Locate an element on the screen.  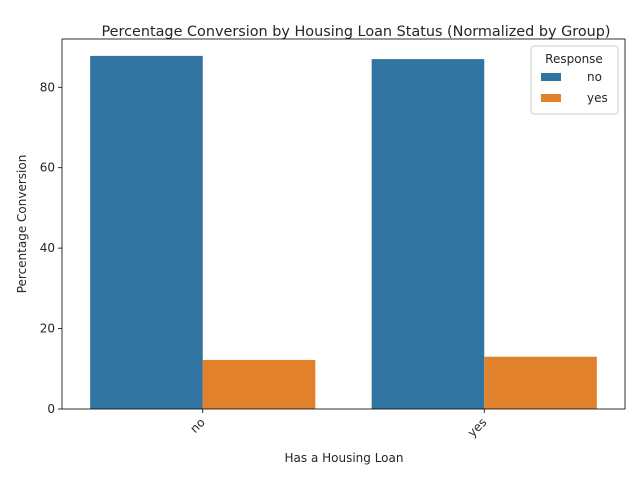
y-tick-label: 80 is located at coordinates (47, 87).